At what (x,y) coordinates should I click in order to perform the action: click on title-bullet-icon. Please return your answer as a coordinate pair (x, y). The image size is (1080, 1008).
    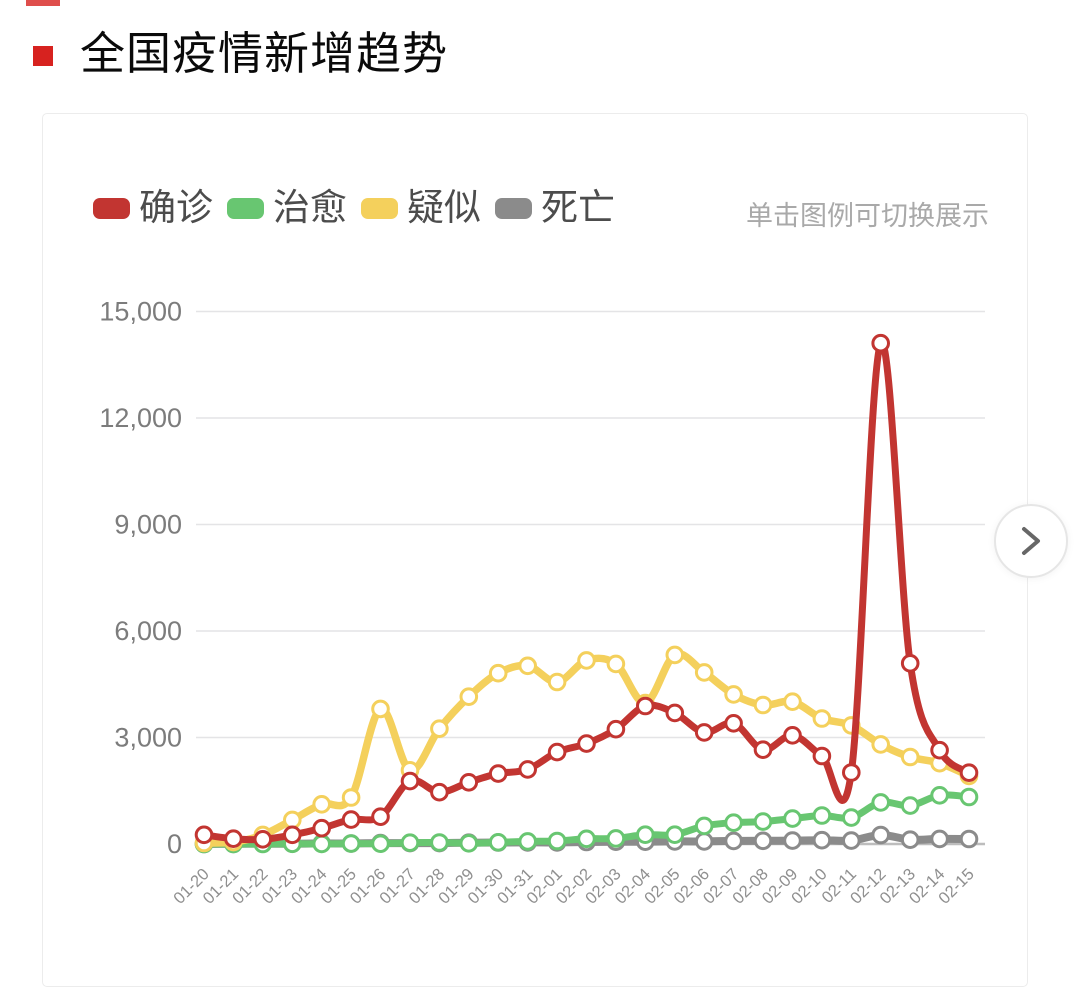
    Looking at the image, I should click on (43, 55).